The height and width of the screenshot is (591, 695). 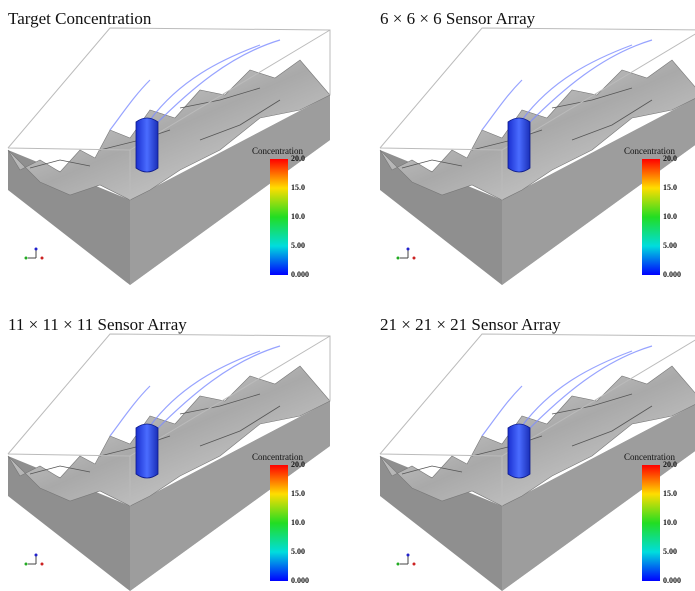 I want to click on panel-title: Target Concentration, so click(x=80, y=18).